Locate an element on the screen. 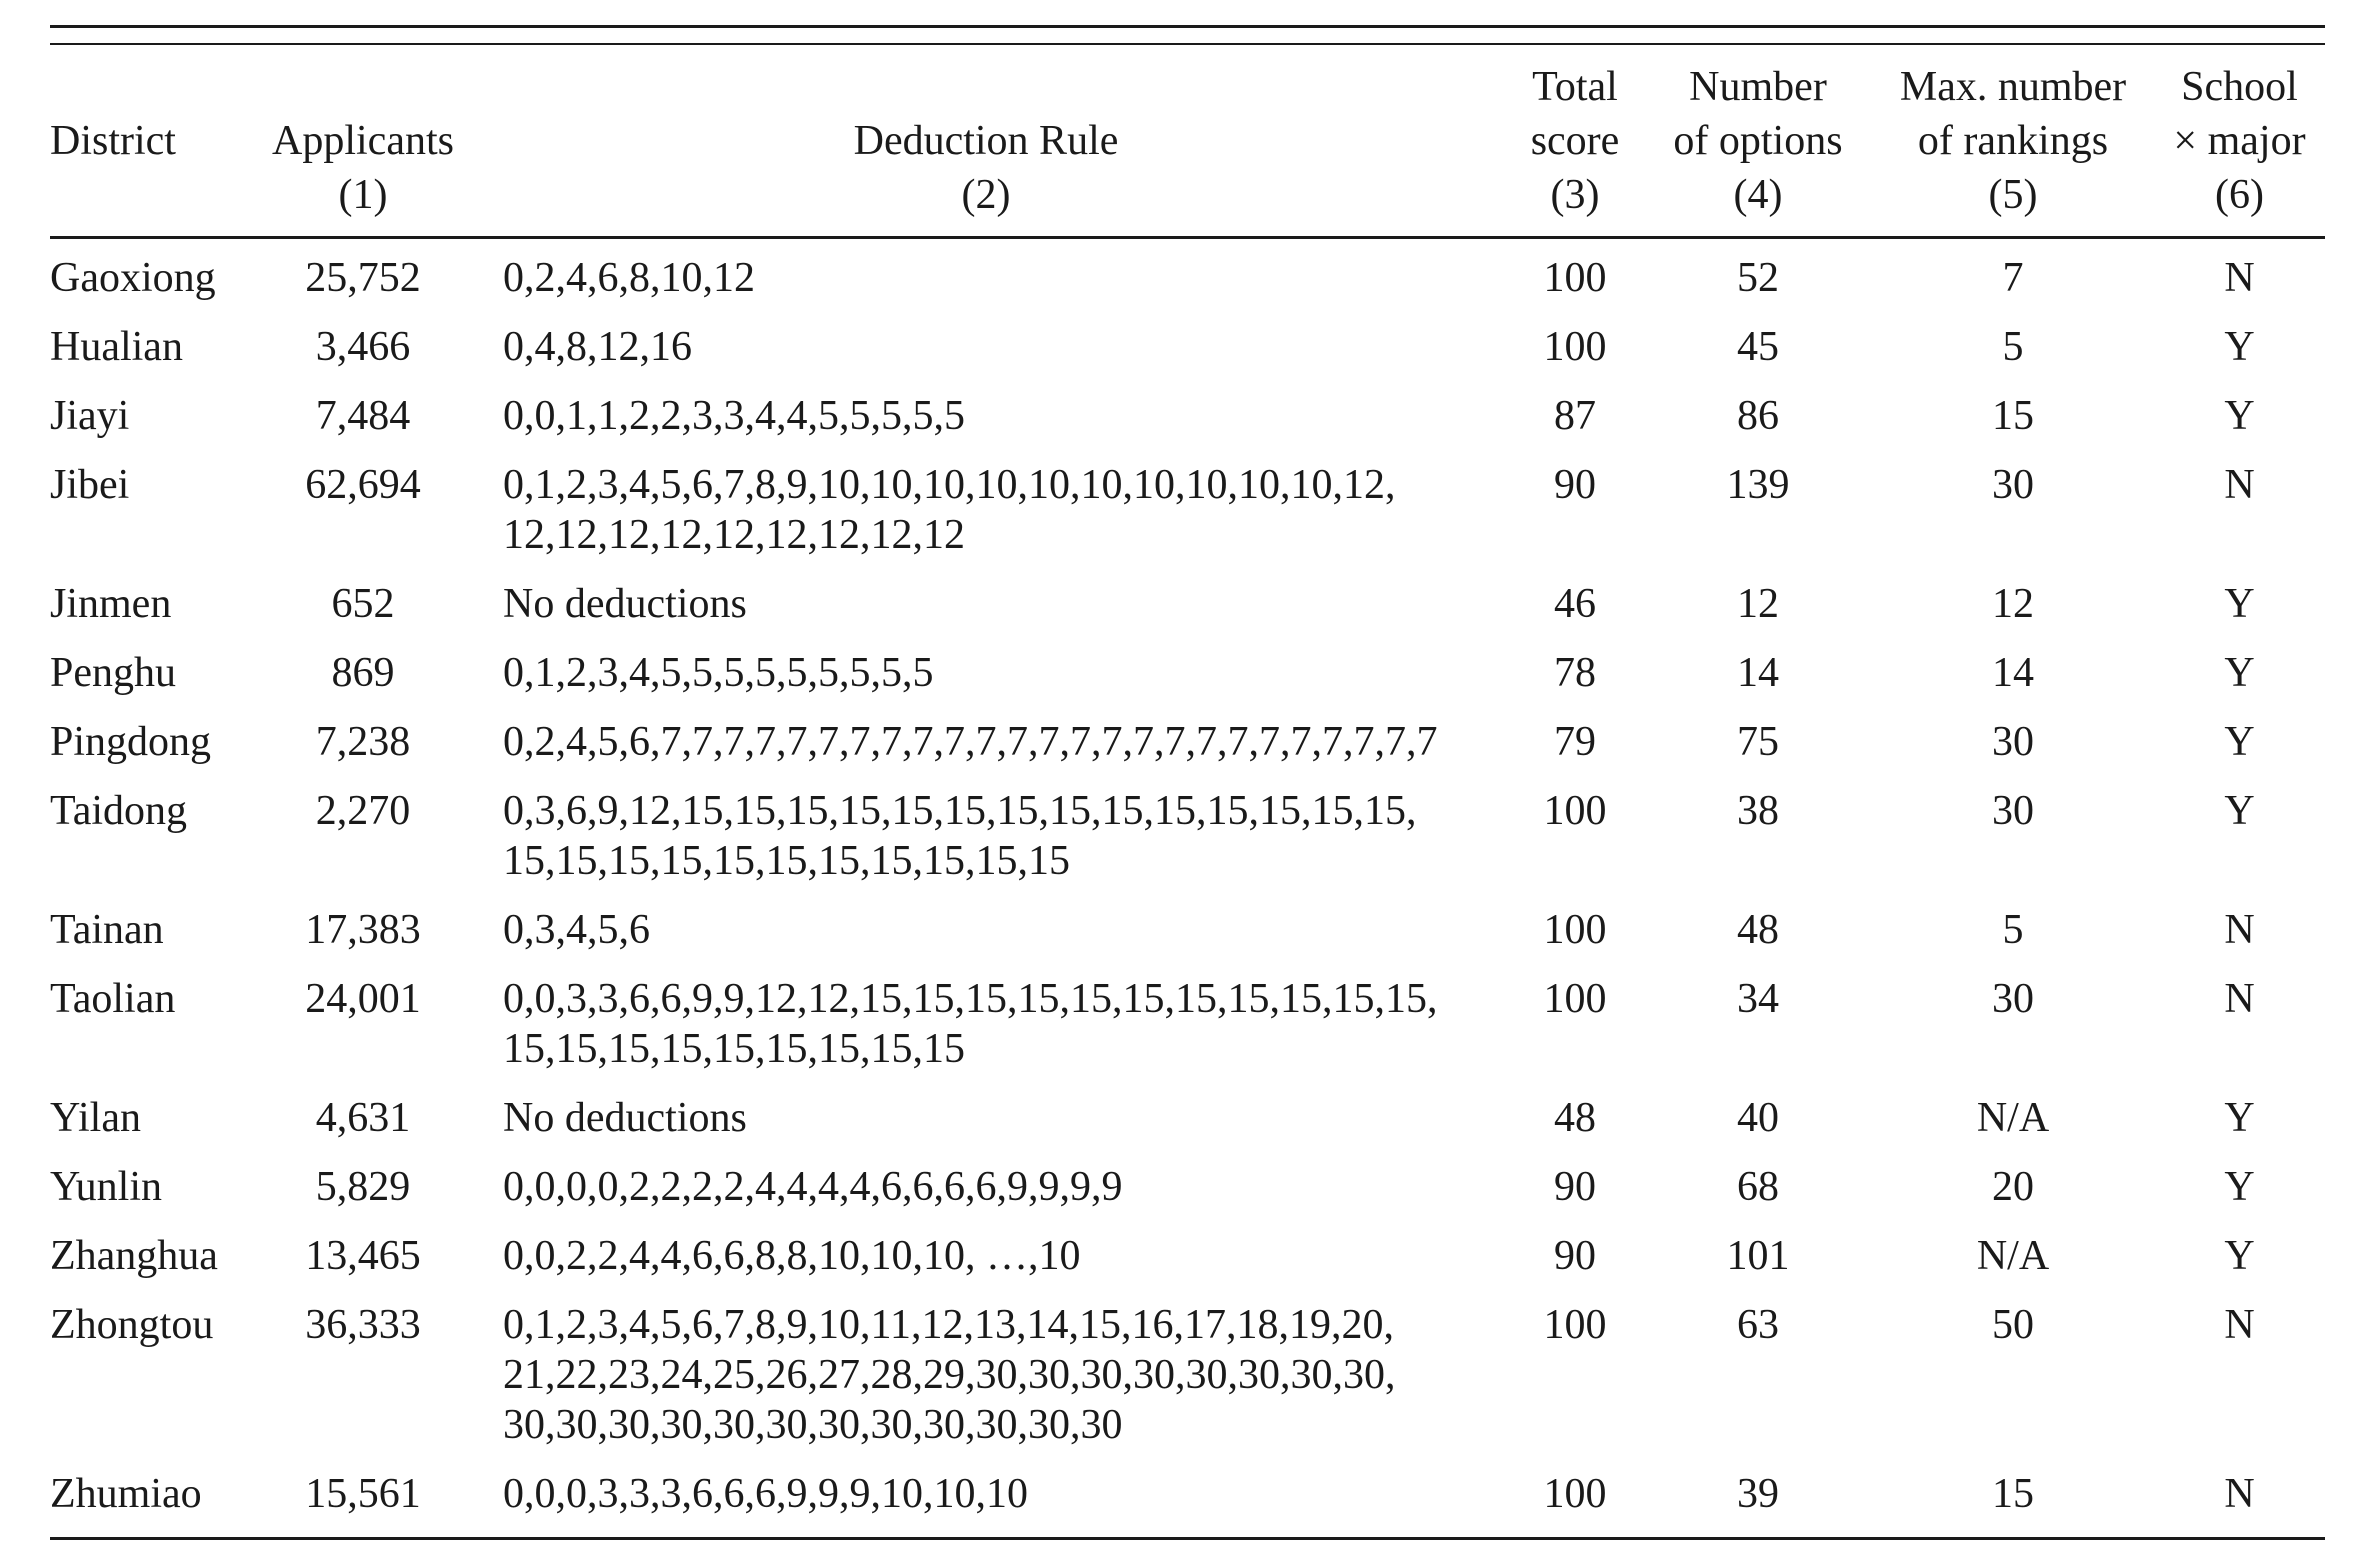  applicants-cell: 25,752 is located at coordinates (363, 278).